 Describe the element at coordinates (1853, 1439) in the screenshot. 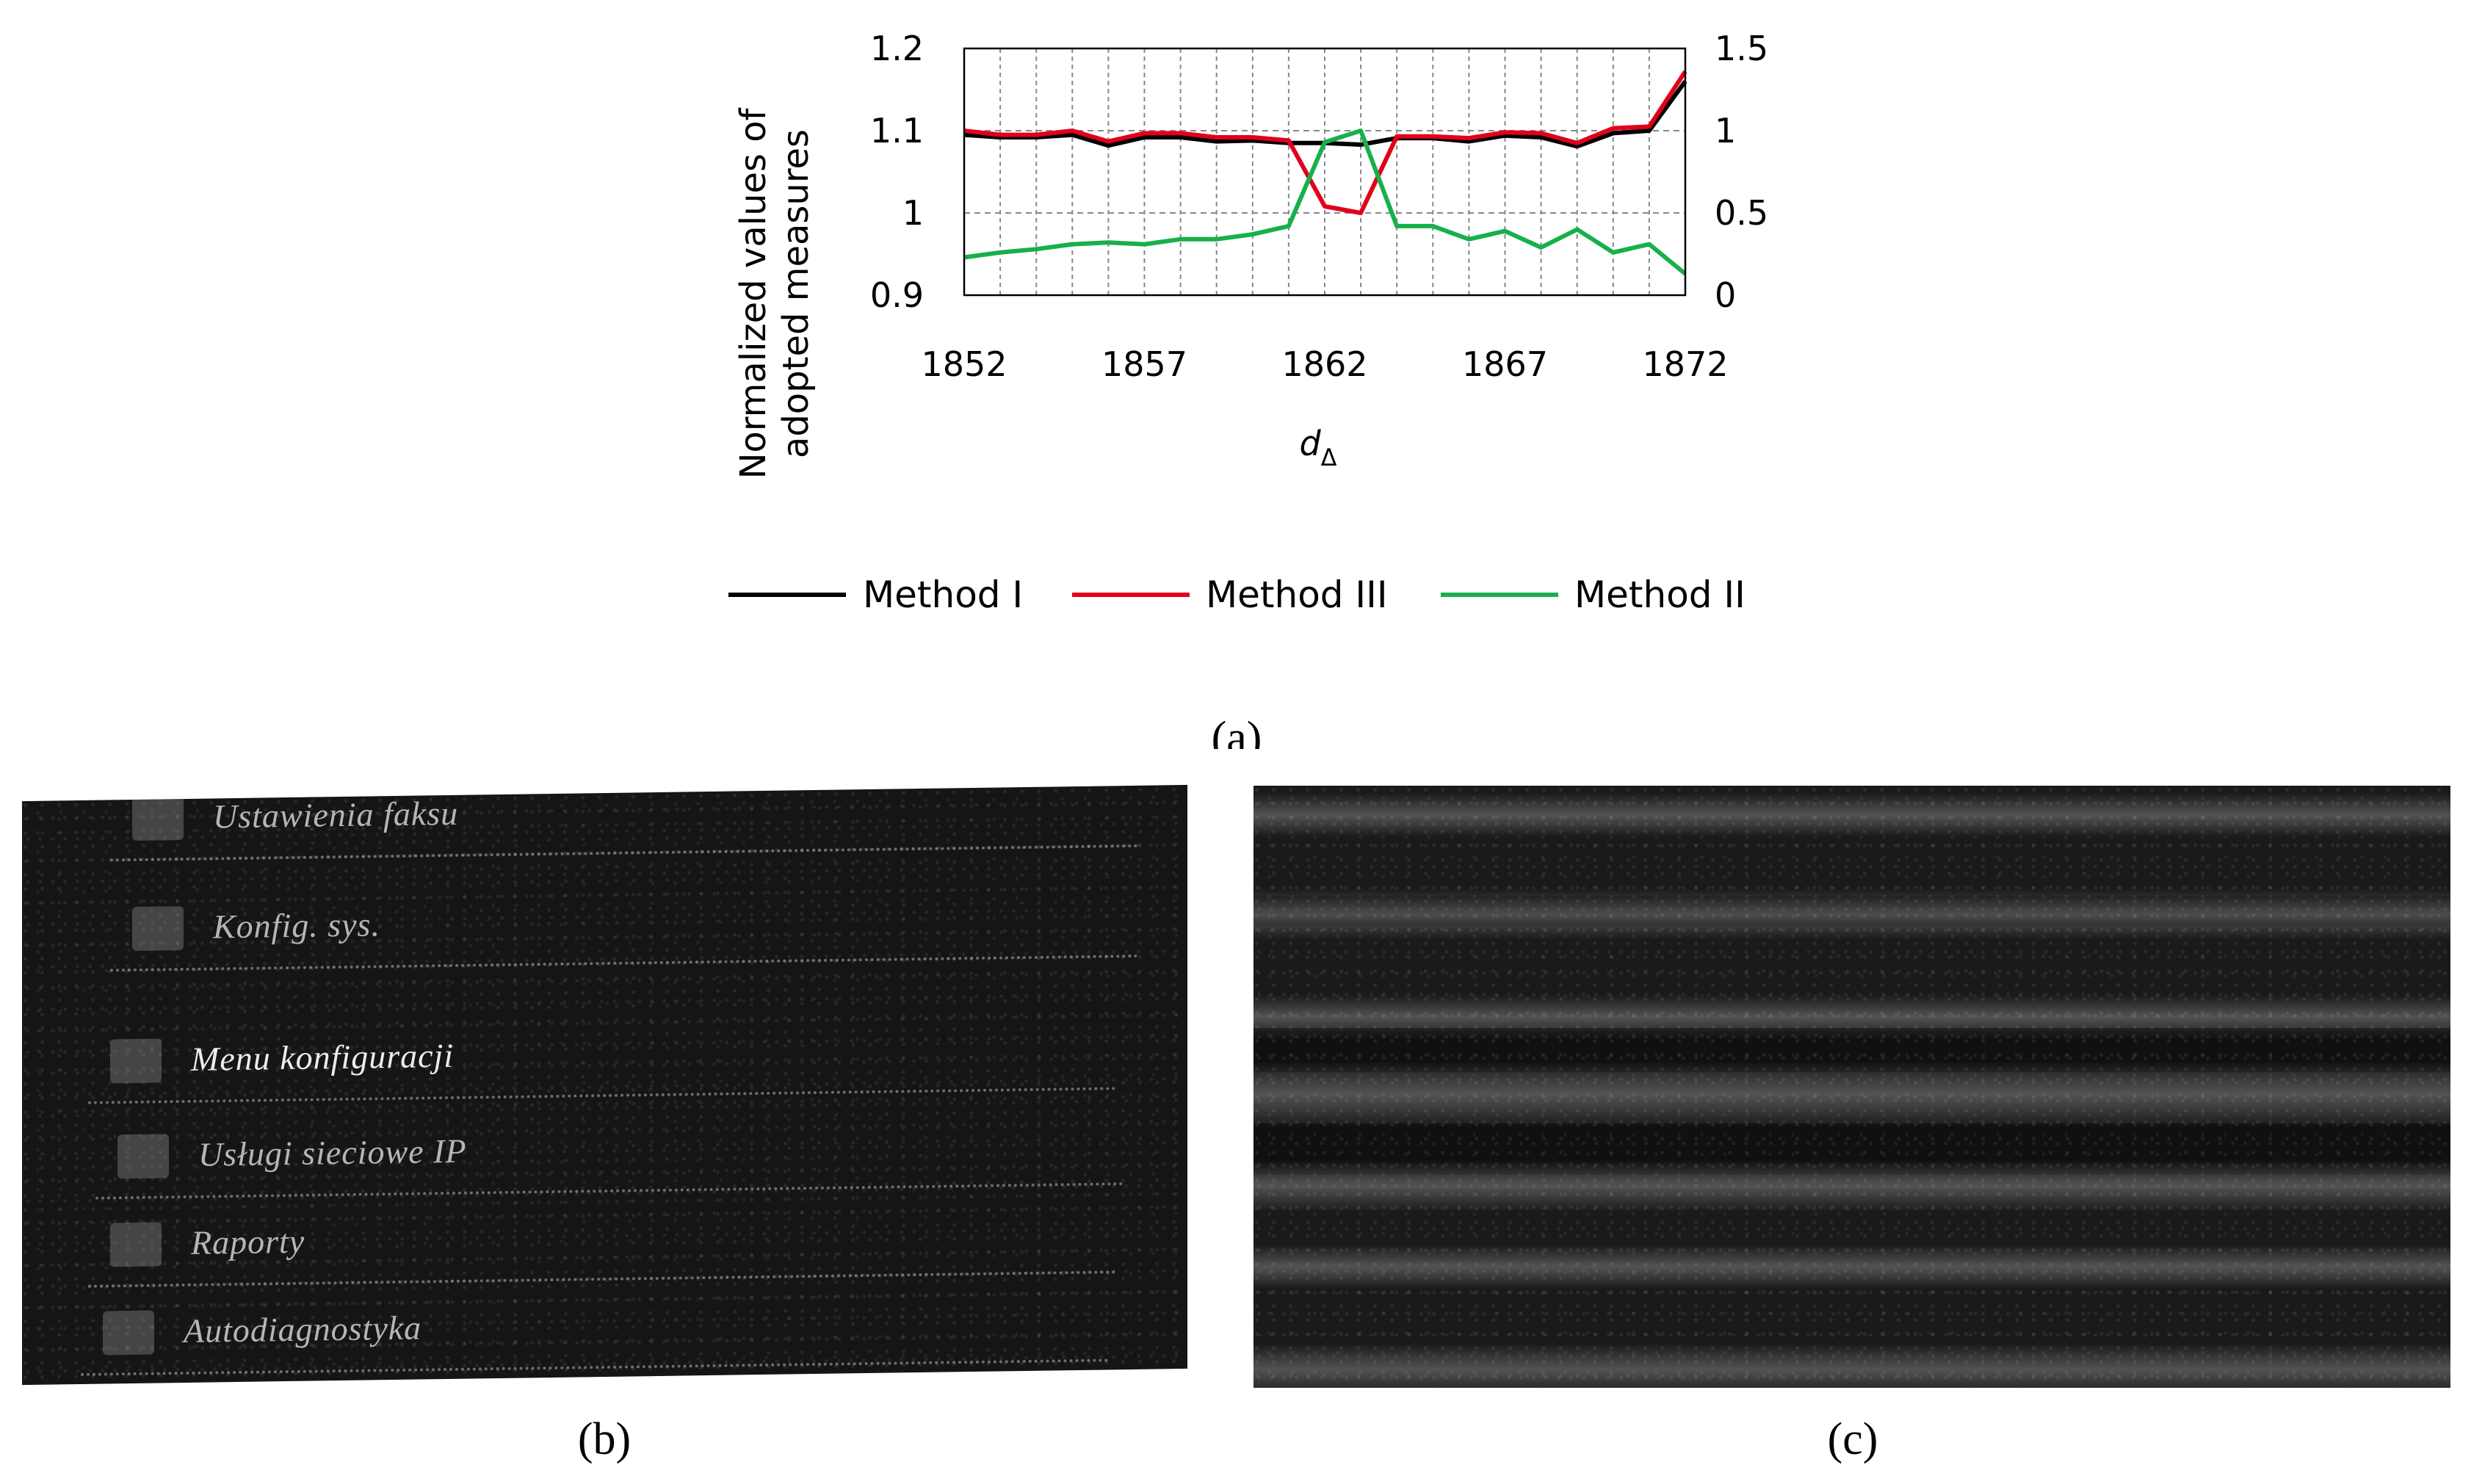

I see `caption-c: (c)` at that location.